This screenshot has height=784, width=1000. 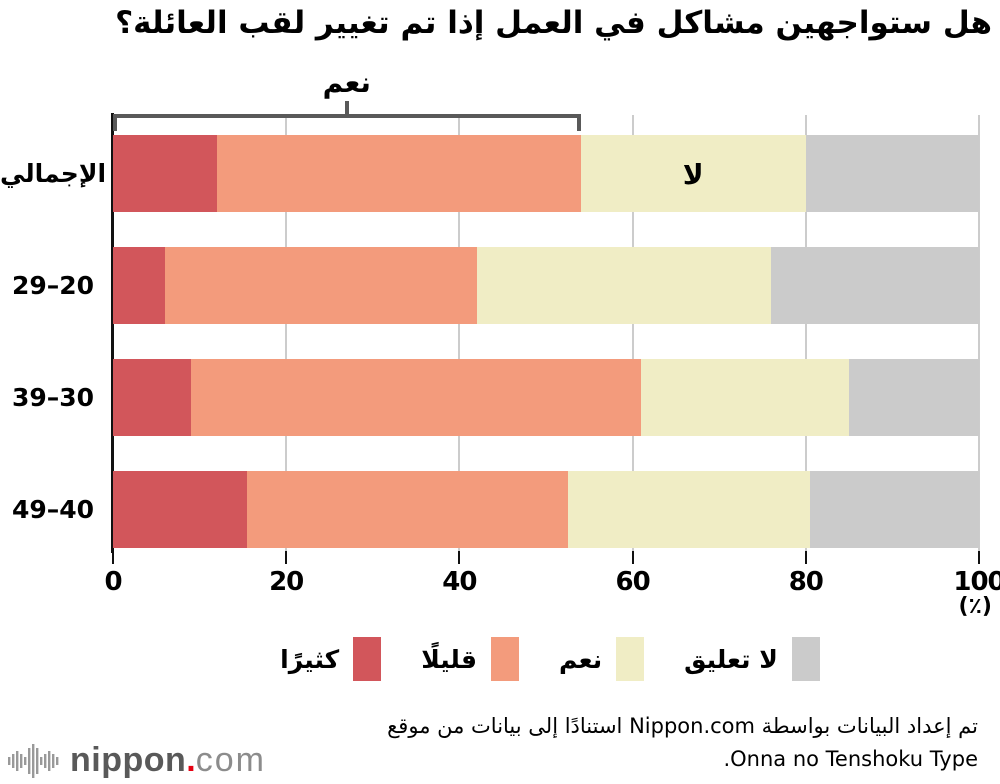 I want to click on logo-brand-light: com, so click(x=230, y=760).